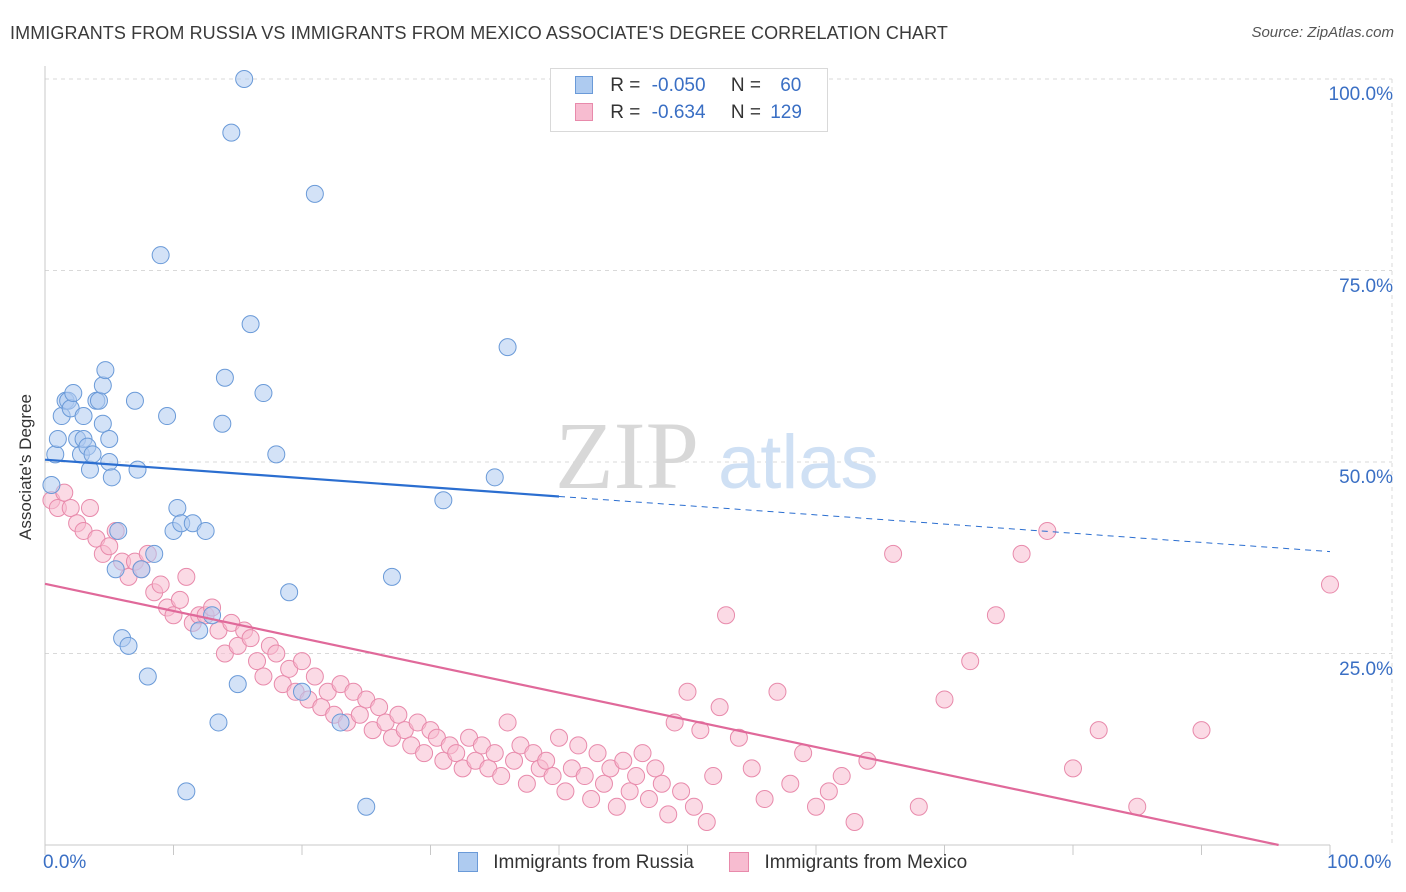 The width and height of the screenshot is (1406, 892). Describe the element at coordinates (944, 524) in the screenshot. I see `russia-trend-extension` at that location.